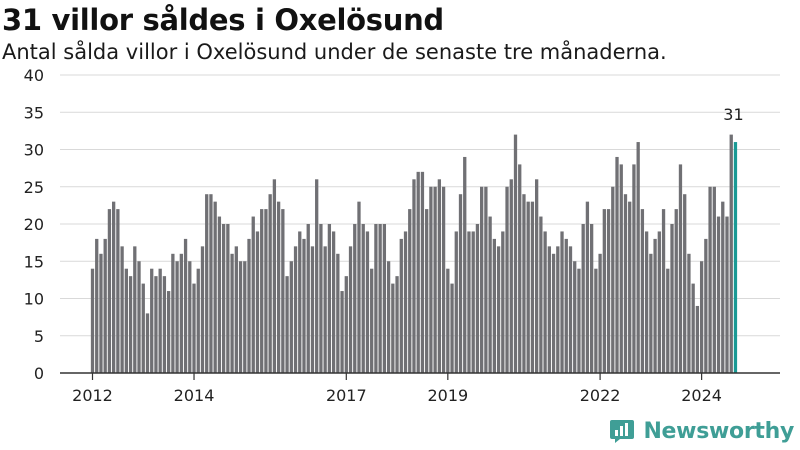 This screenshot has width=800, height=450. I want to click on x-tick-label: 2024, so click(701, 395).